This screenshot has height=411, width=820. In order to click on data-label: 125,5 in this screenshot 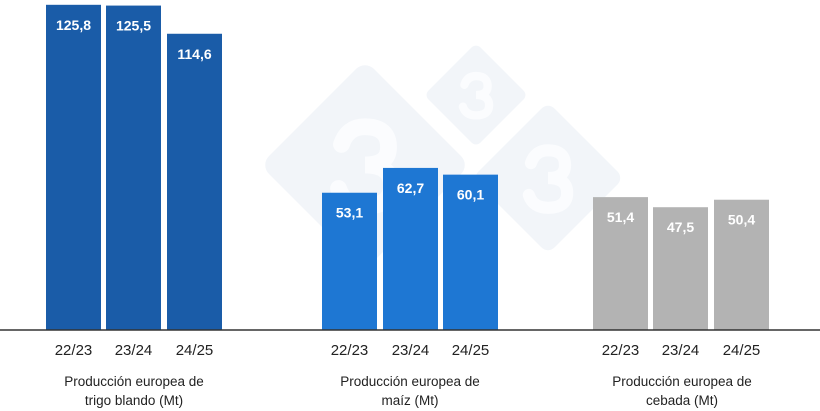, I will do `click(133, 26)`.